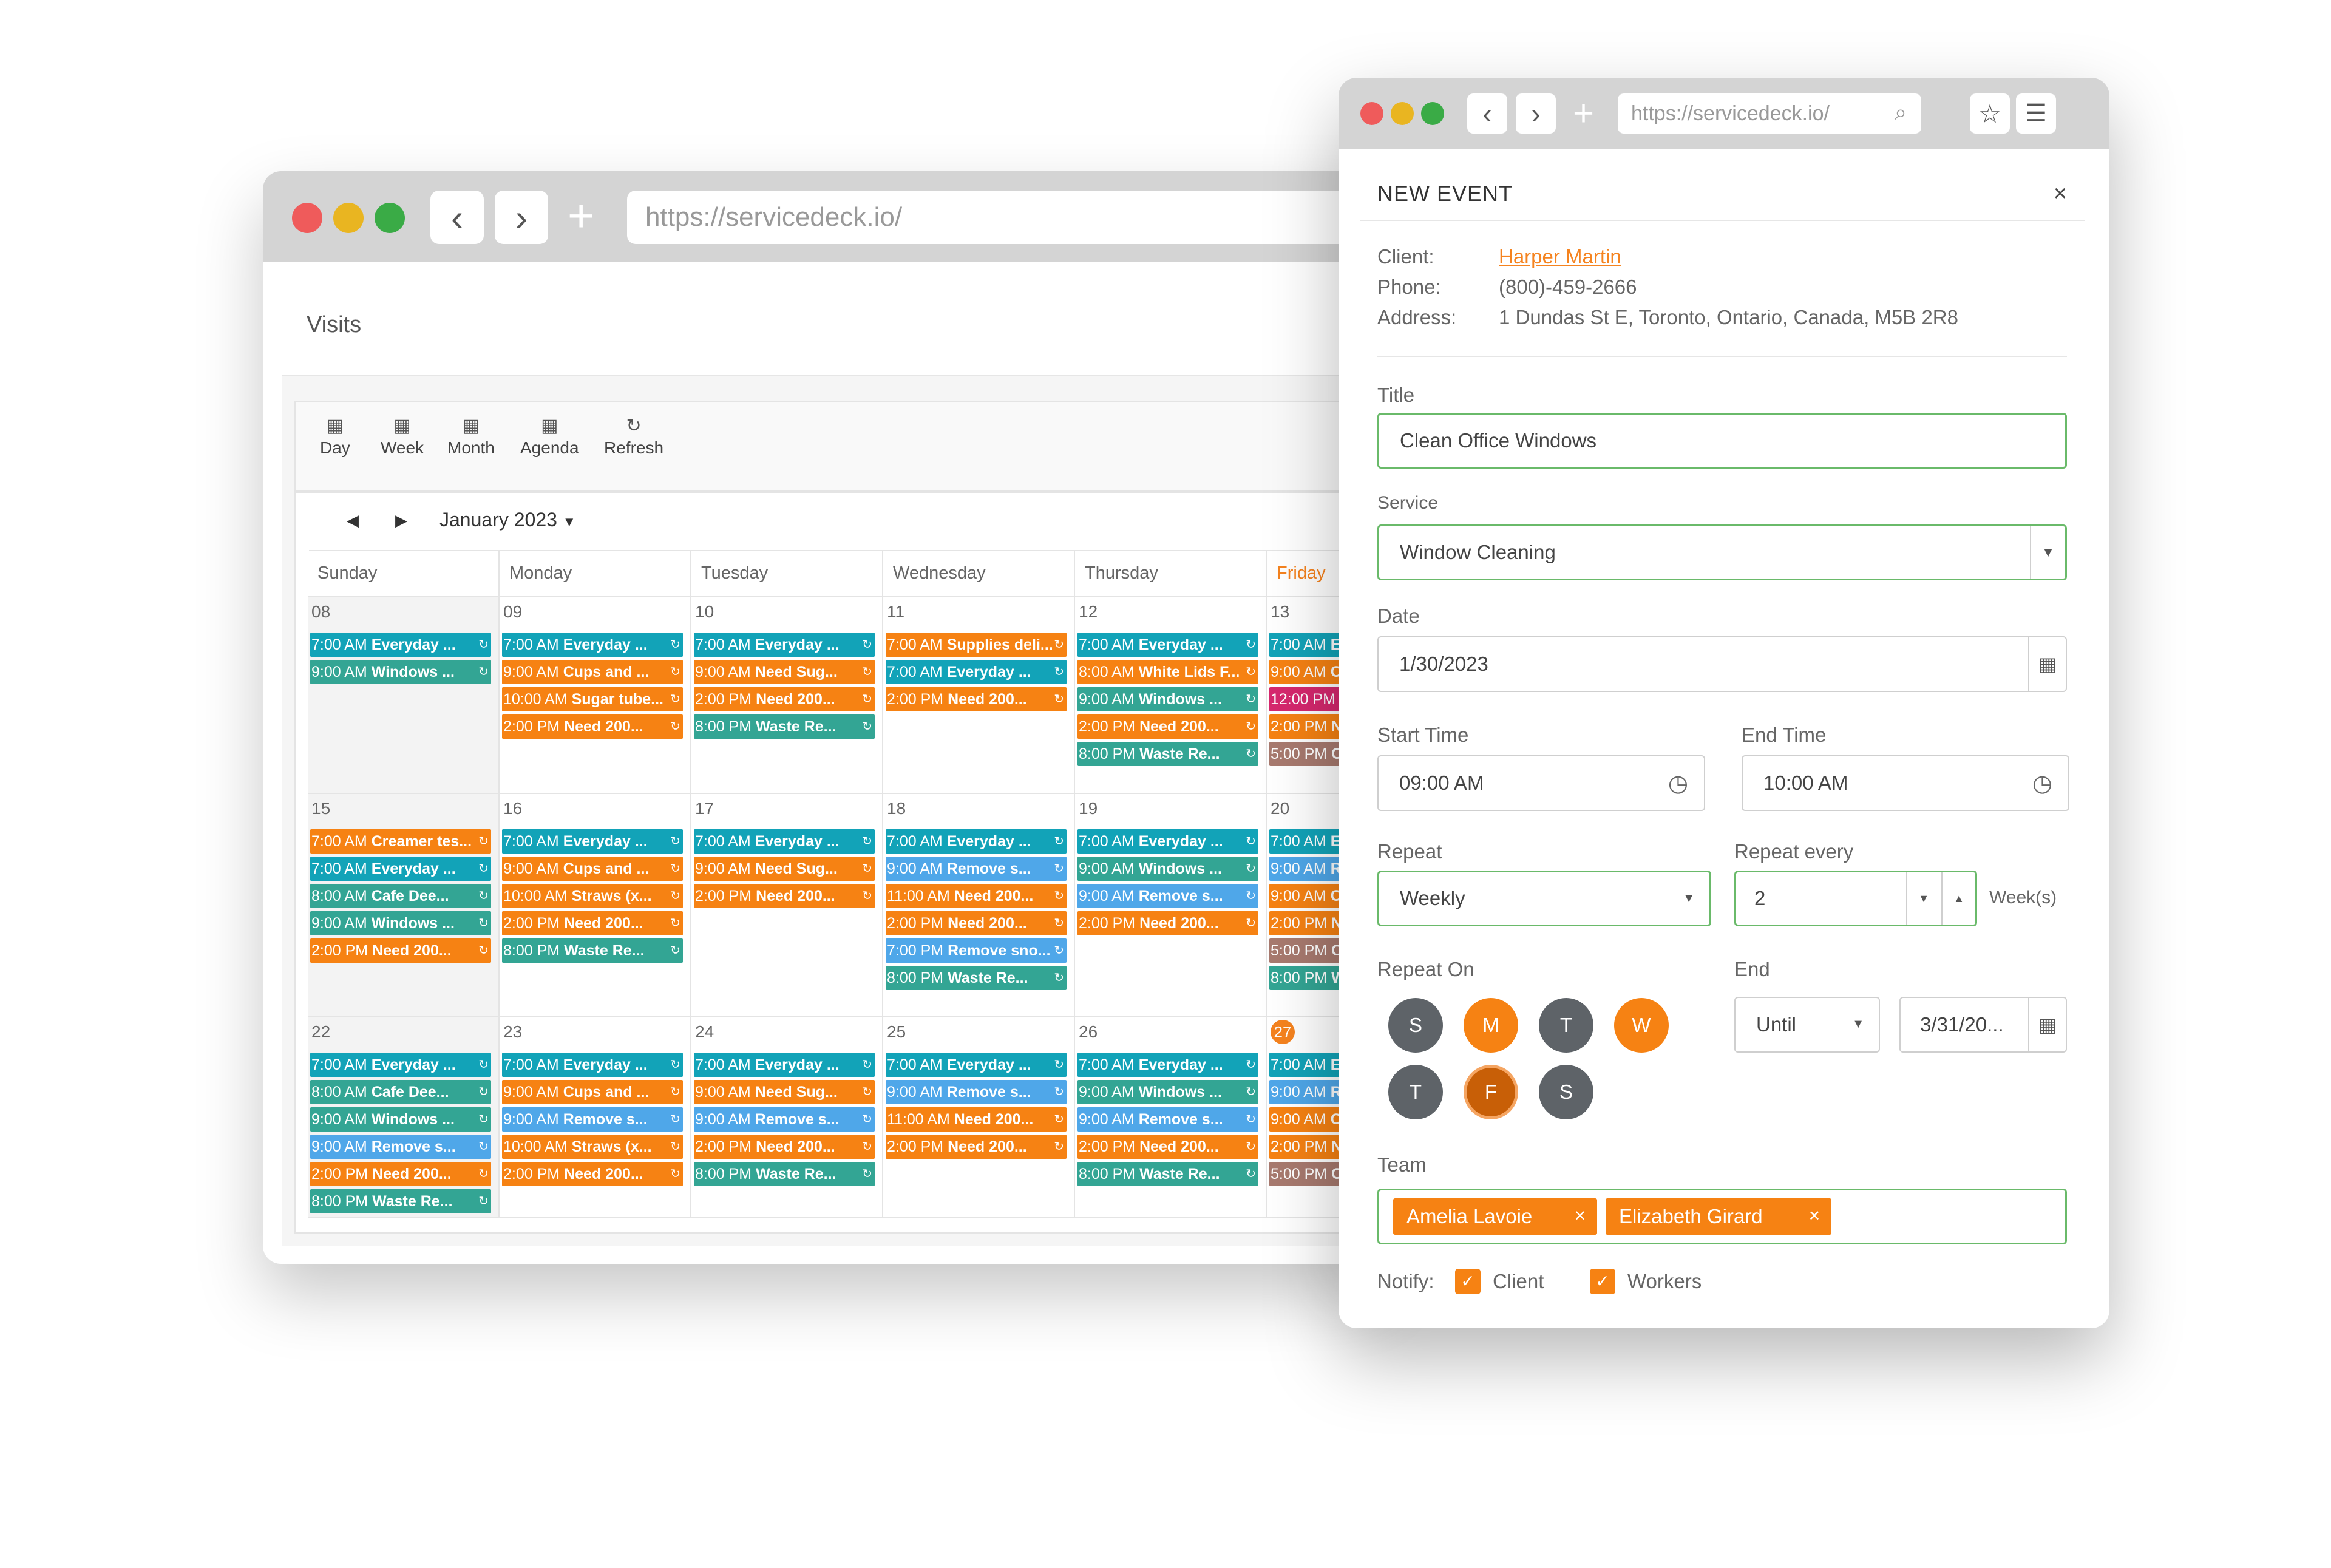  What do you see at coordinates (1491, 1025) in the screenshot?
I see `repeat-day-toggle: M` at bounding box center [1491, 1025].